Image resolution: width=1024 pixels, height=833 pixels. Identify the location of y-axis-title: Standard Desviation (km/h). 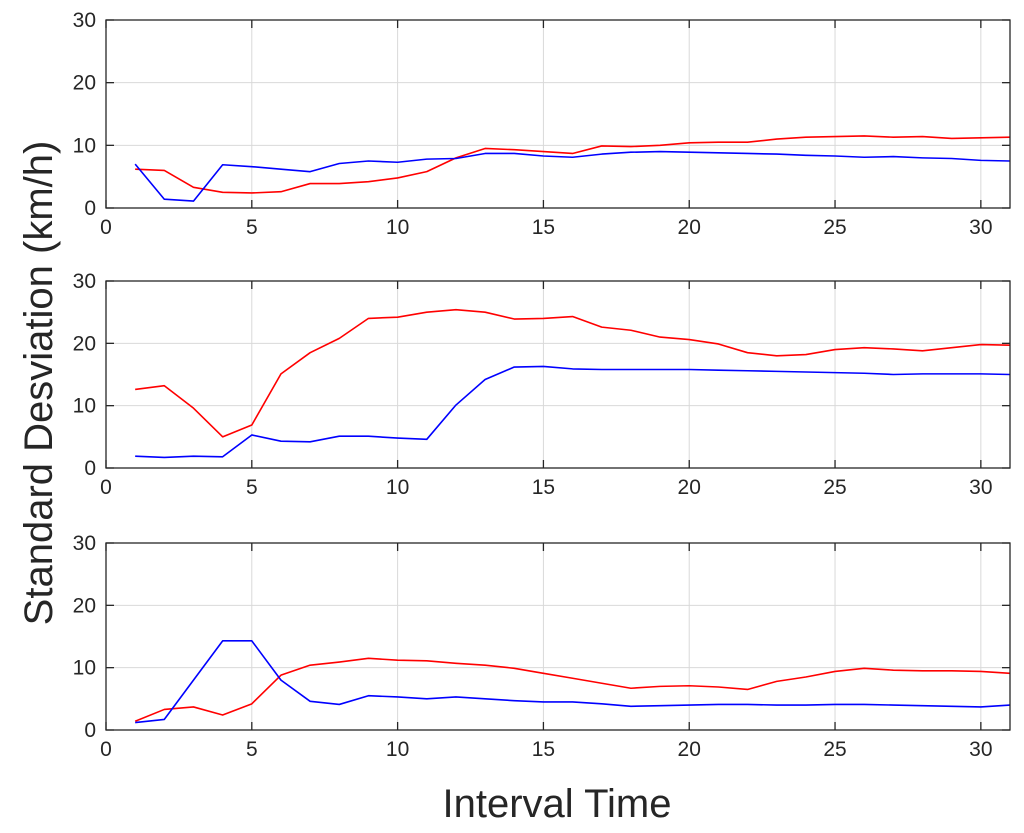
(39, 383).